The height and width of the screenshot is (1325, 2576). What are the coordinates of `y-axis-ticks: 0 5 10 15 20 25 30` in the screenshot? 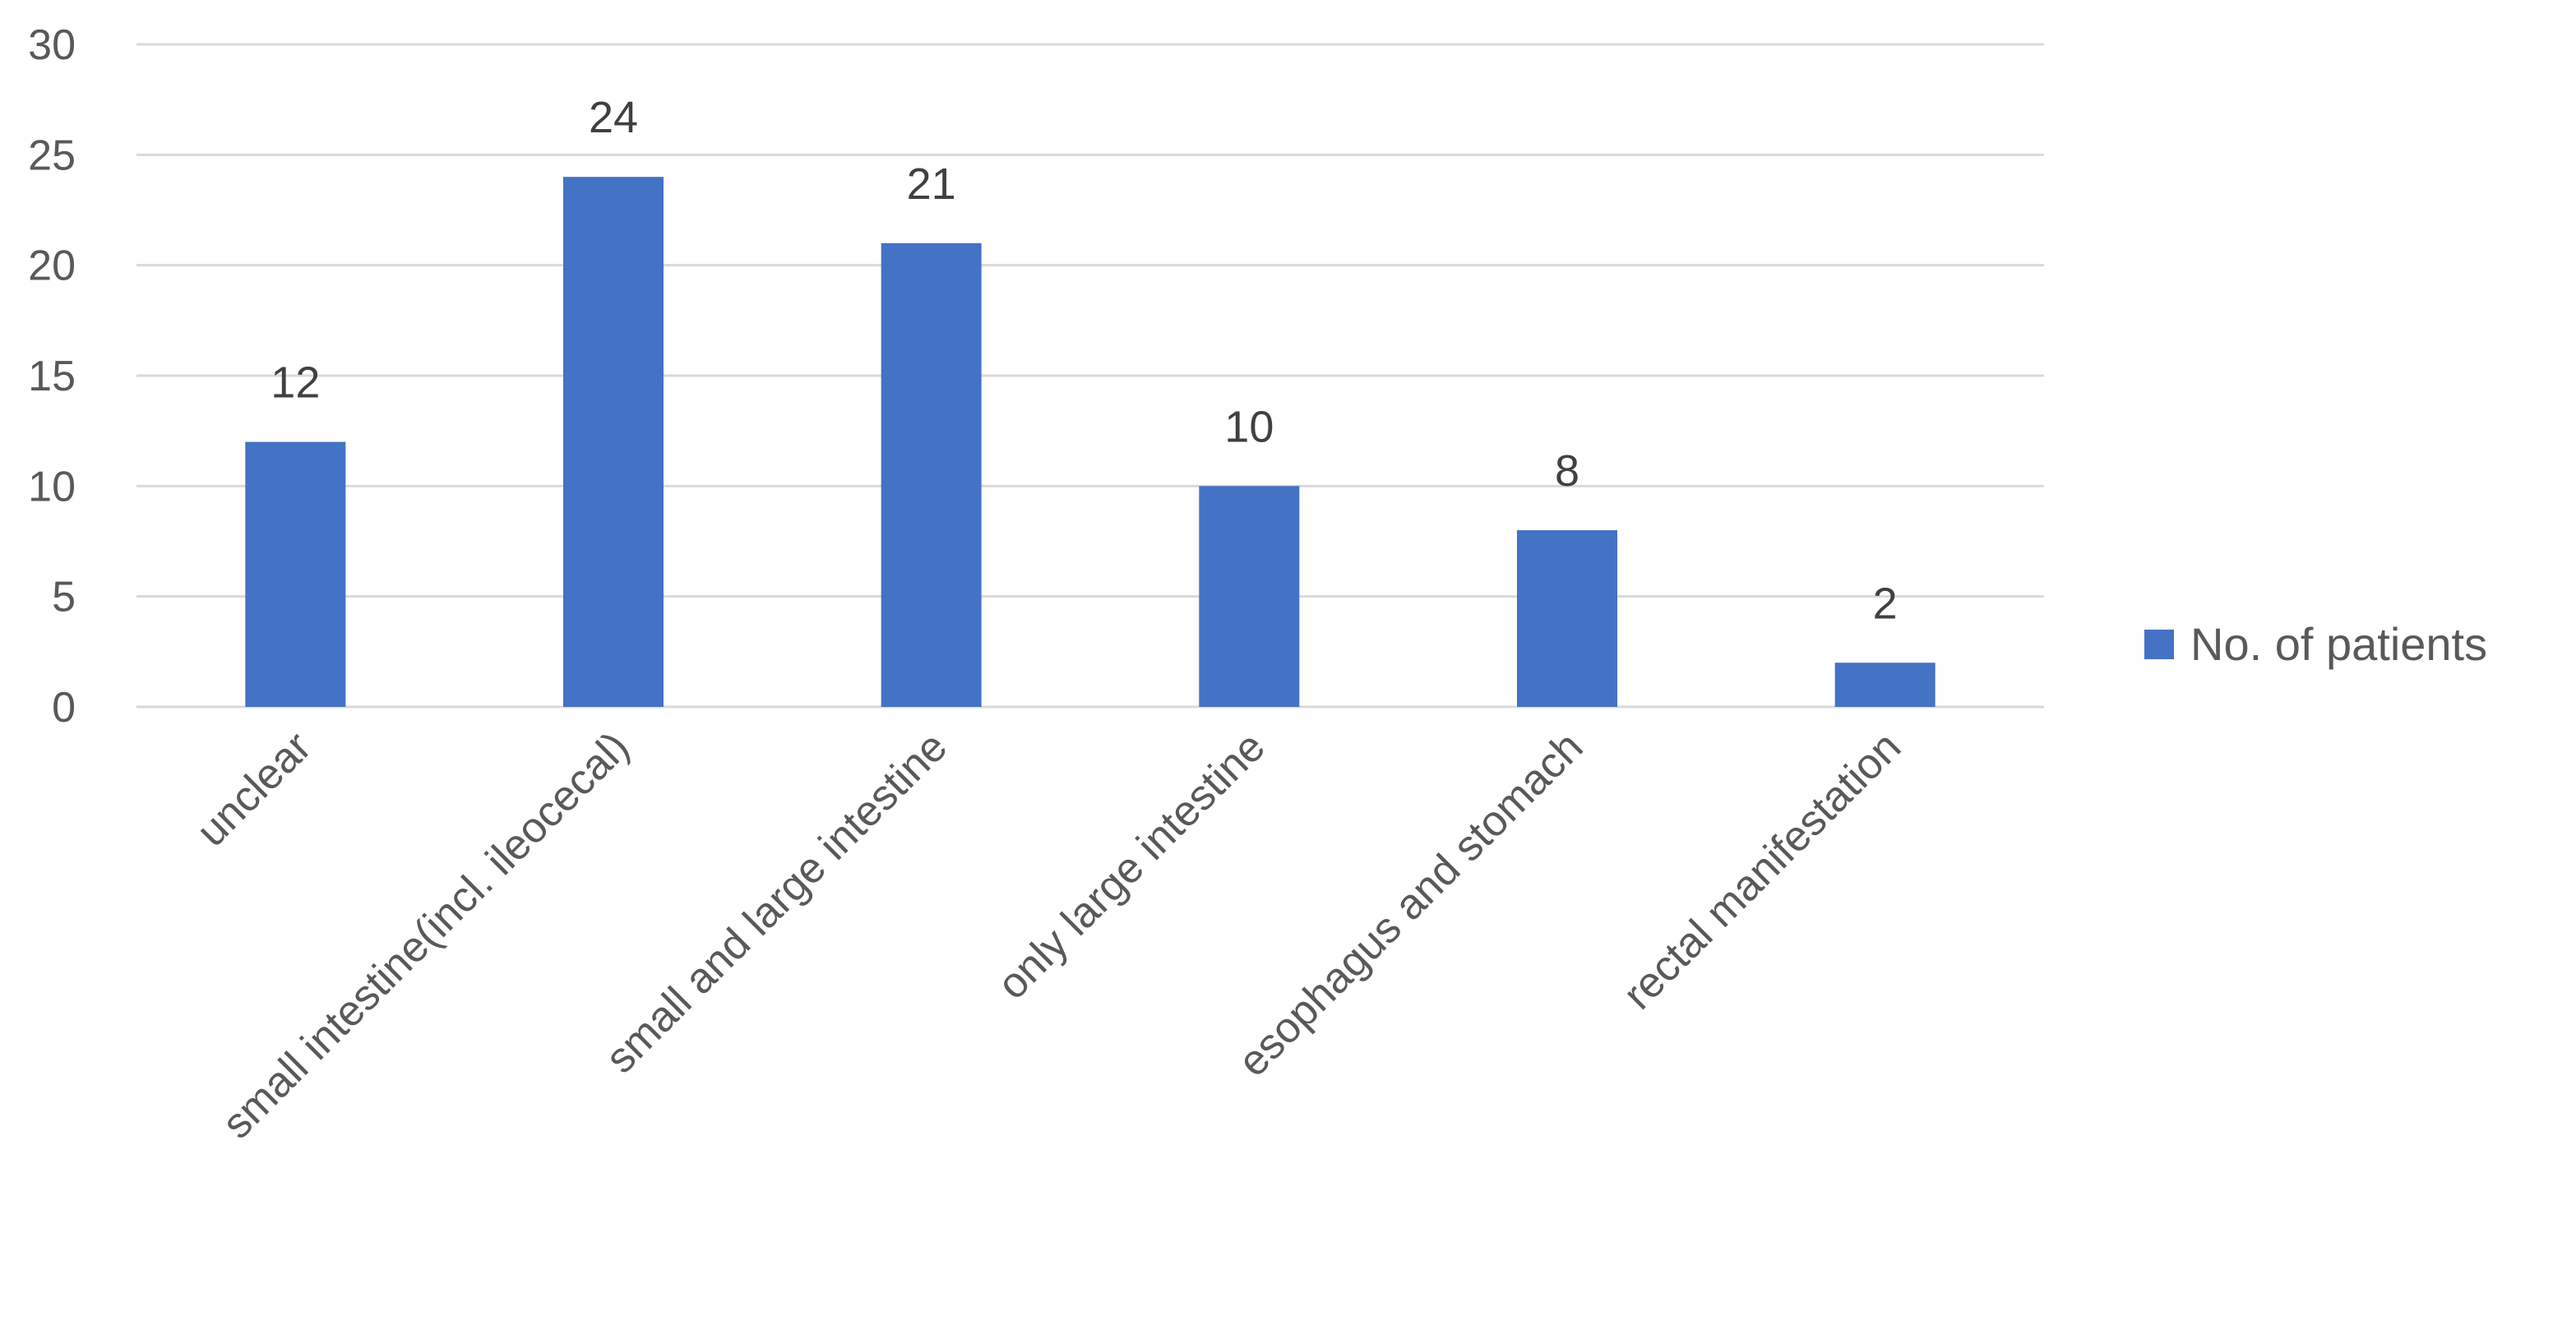 It's located at (52, 376).